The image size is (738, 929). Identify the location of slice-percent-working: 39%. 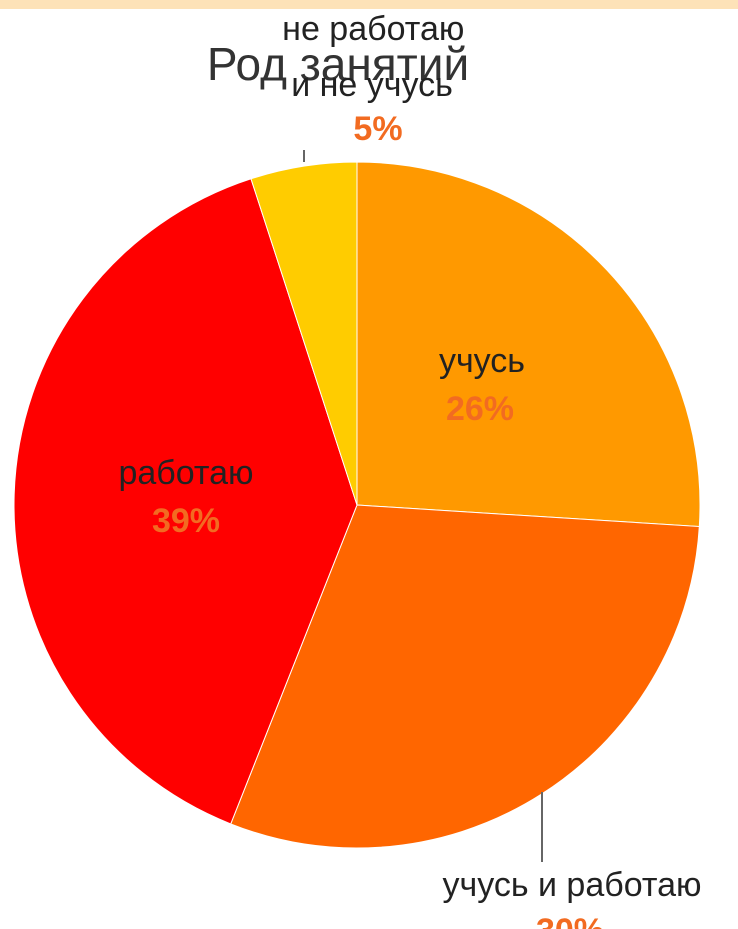
(186, 521).